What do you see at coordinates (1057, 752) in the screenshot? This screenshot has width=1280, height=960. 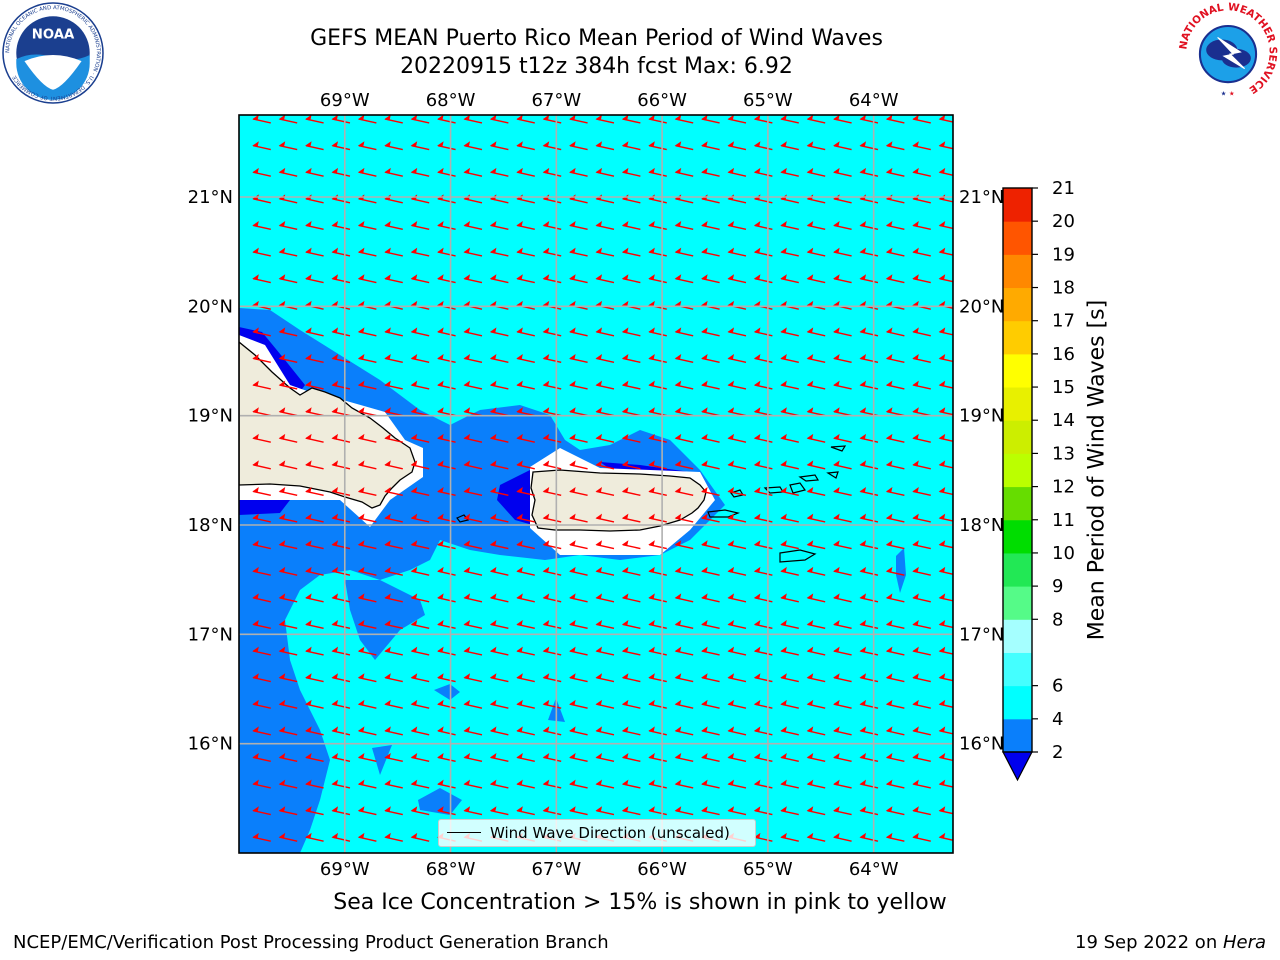 I see `colorbar-tick-label: 2` at bounding box center [1057, 752].